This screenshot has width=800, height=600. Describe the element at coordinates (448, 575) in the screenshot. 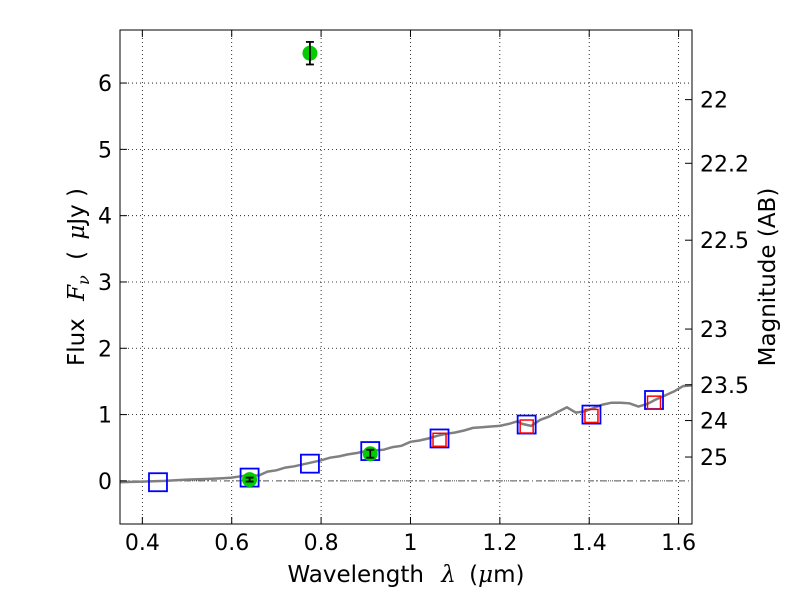

I see `x-axis-title-symbol: λ` at that location.